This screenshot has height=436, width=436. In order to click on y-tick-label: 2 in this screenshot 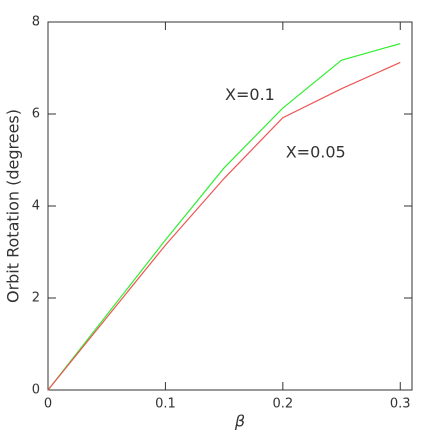, I will do `click(36, 298)`.